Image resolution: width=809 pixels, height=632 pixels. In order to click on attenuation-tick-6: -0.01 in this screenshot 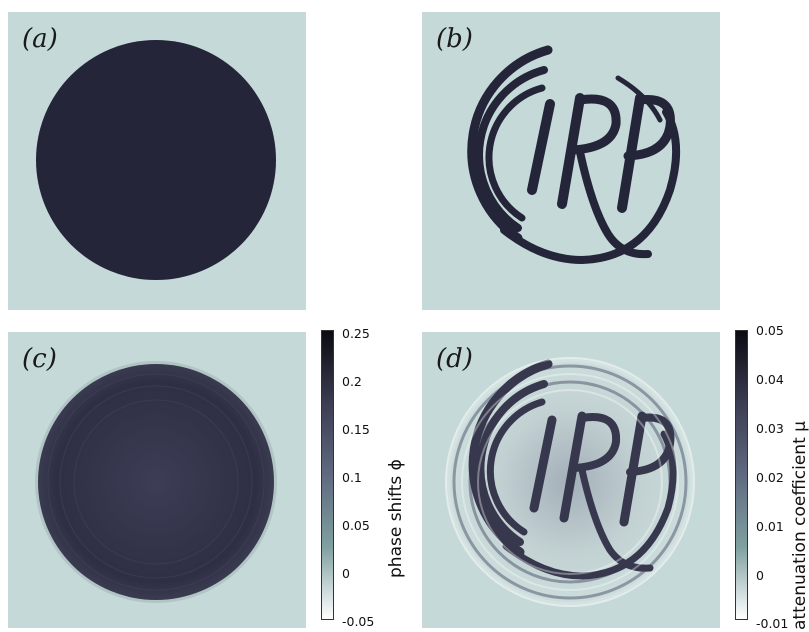, I will do `click(772, 623)`.